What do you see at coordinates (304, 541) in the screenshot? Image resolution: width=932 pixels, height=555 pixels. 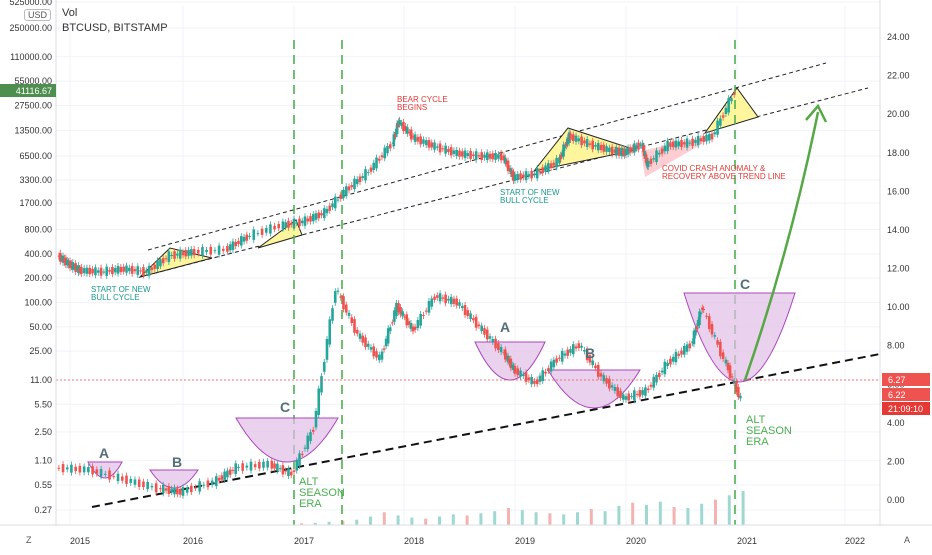 I see `time-axis-tick: 2017` at bounding box center [304, 541].